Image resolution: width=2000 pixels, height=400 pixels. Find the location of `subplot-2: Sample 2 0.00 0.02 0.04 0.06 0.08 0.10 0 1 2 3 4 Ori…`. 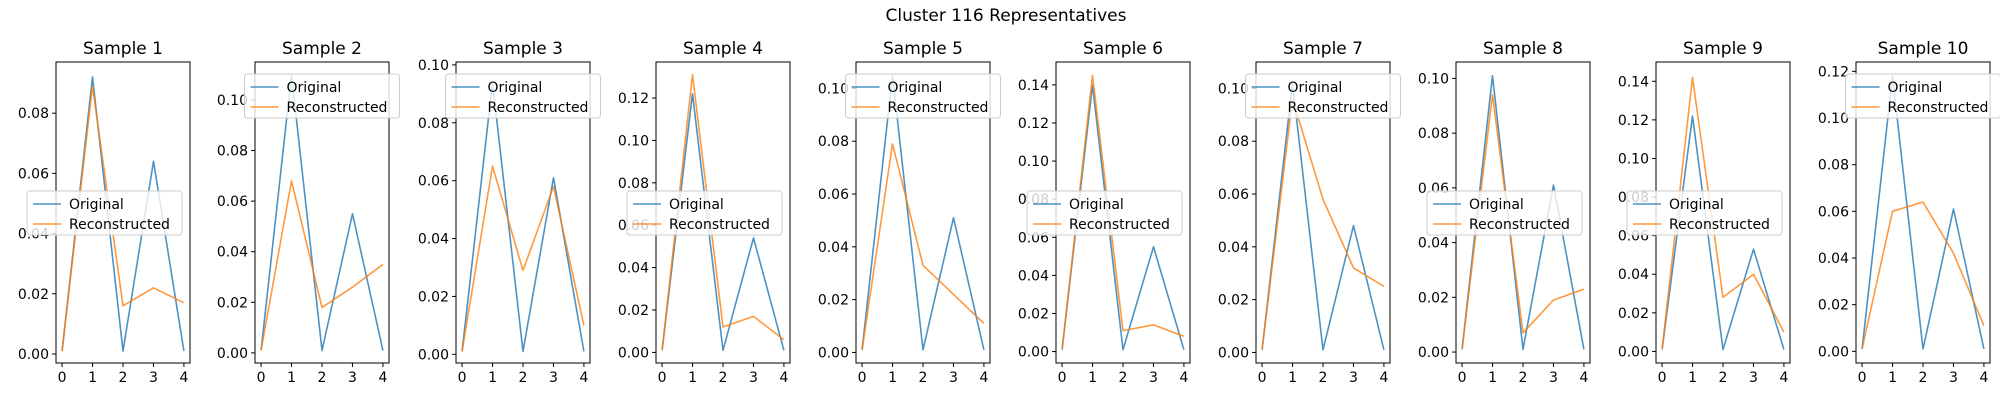

subplot-2: Sample 2 0.00 0.02 0.04 0.06 0.08 0.10 0 1 2 3 4 Ori… is located at coordinates (308, 212).